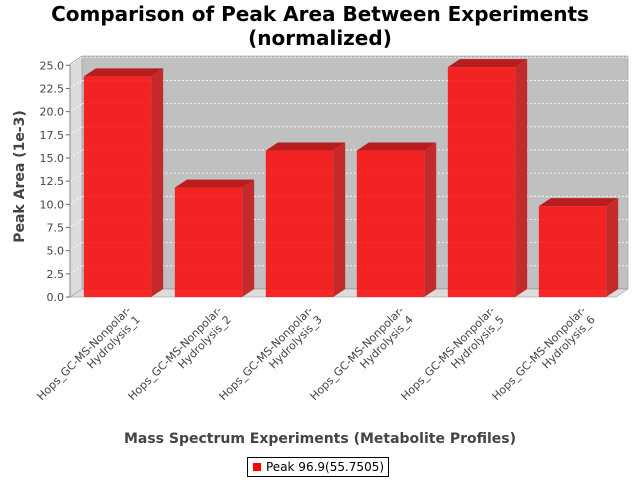 The image size is (640, 480). I want to click on y-tick-label: 2.5, so click(56, 274).